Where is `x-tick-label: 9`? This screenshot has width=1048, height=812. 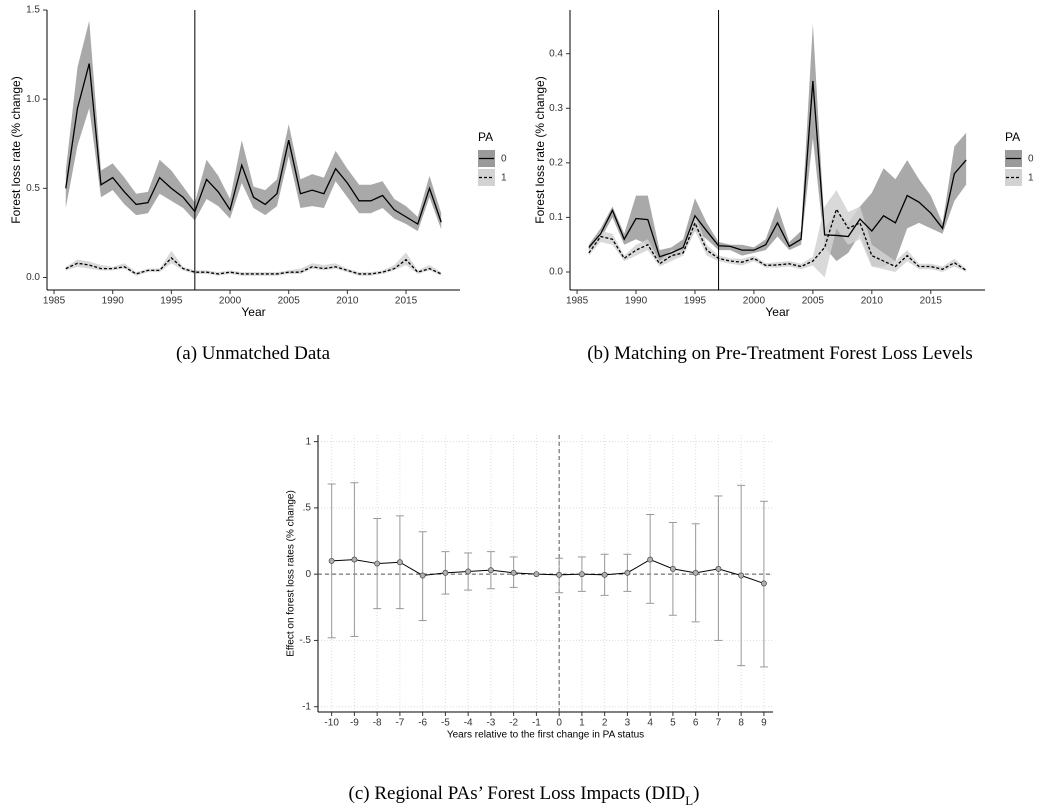
x-tick-label: 9 is located at coordinates (764, 723).